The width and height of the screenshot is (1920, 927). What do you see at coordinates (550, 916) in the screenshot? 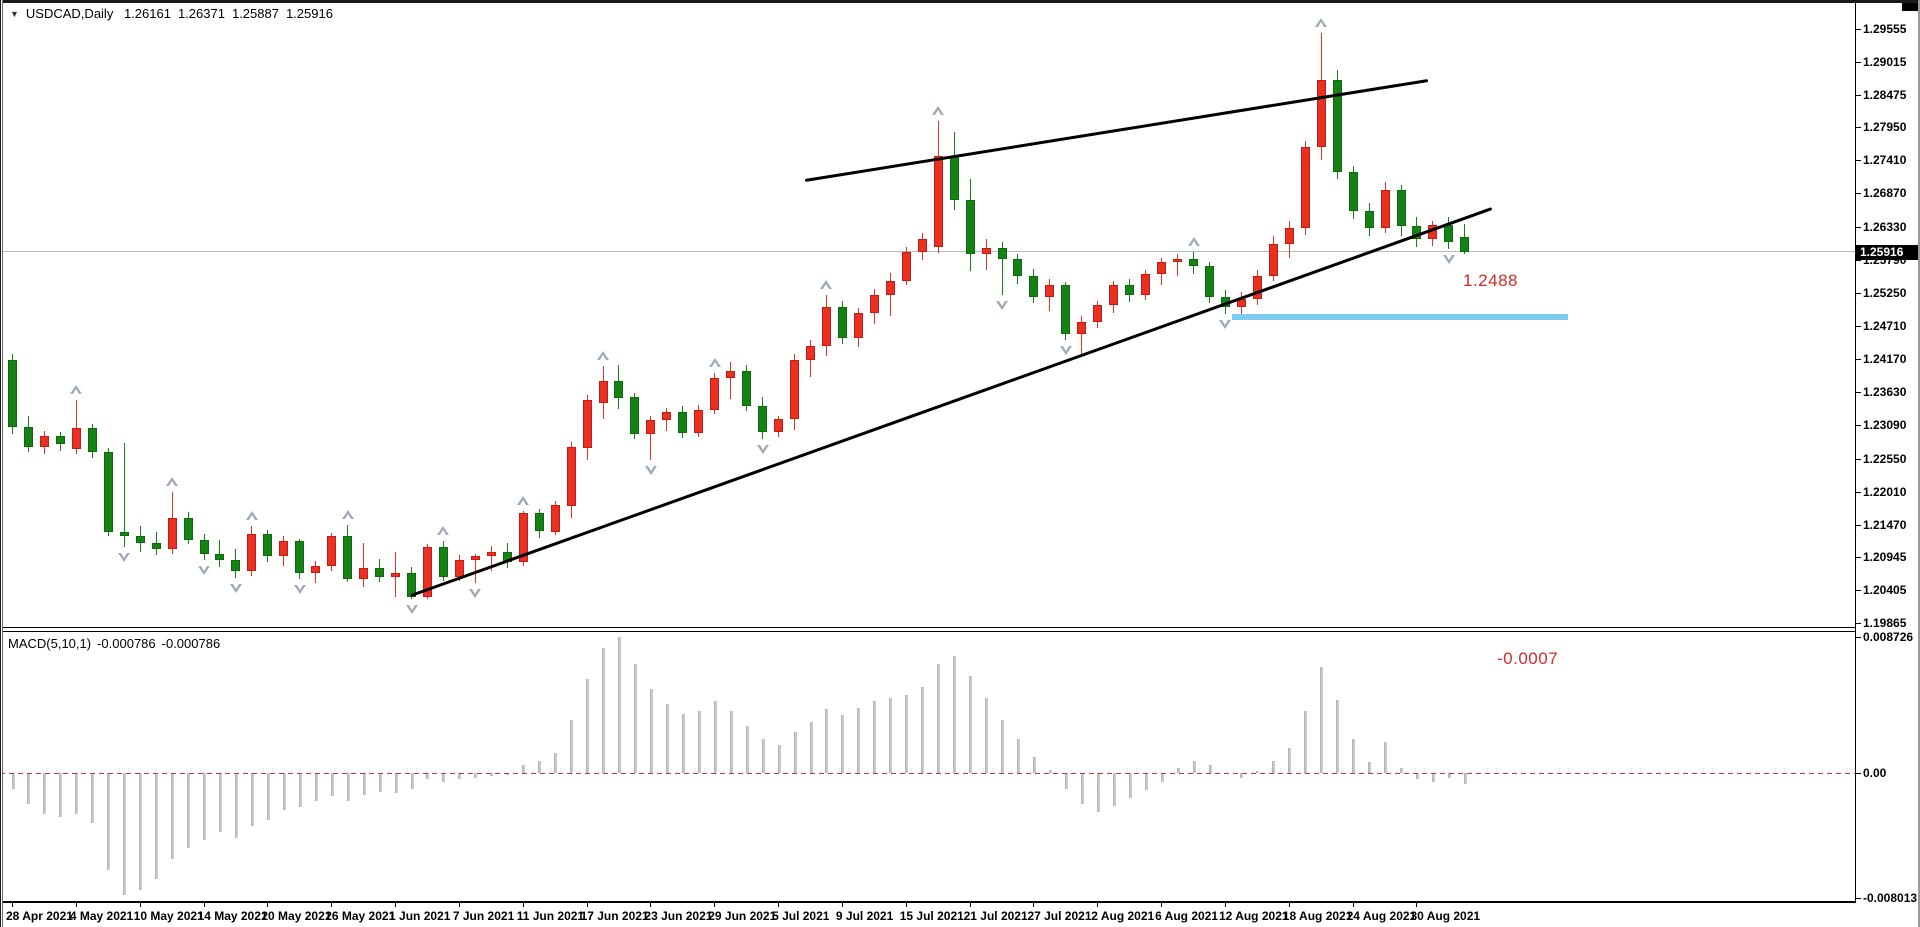
I see `date-axis-label: 11 Jun 2021` at bounding box center [550, 916].